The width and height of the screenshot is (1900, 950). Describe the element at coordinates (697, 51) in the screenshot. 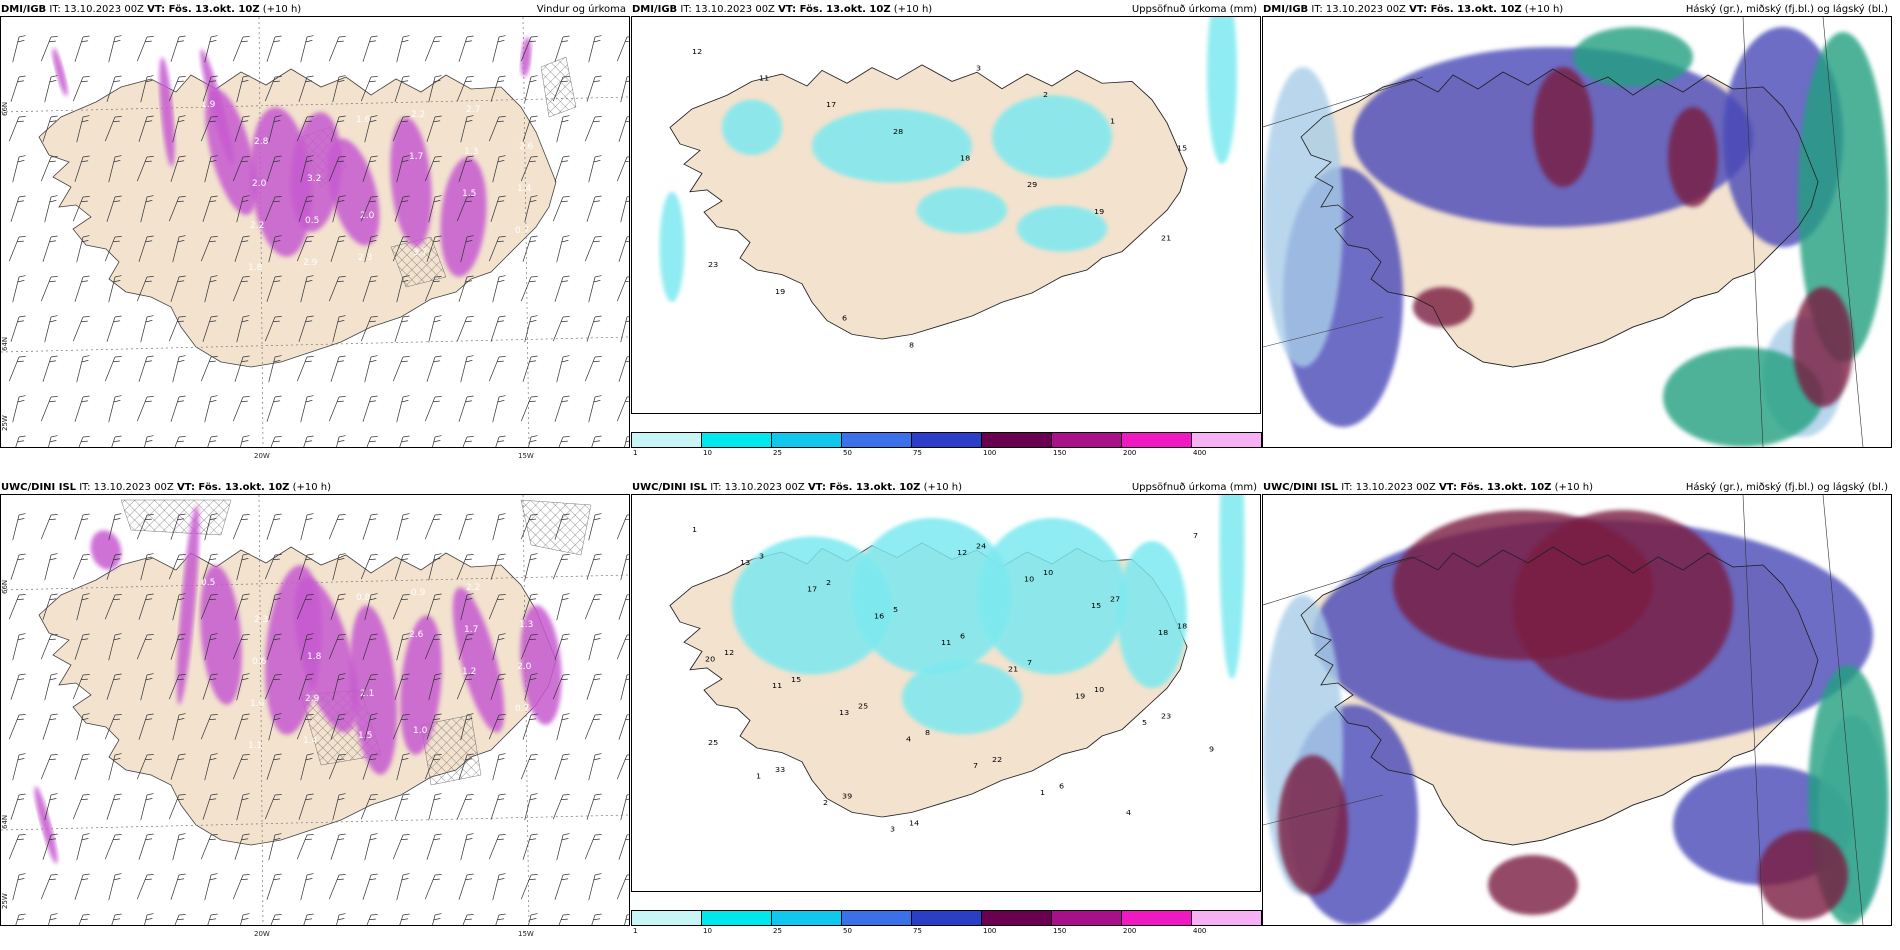

I see `accum-value-label: 12` at that location.